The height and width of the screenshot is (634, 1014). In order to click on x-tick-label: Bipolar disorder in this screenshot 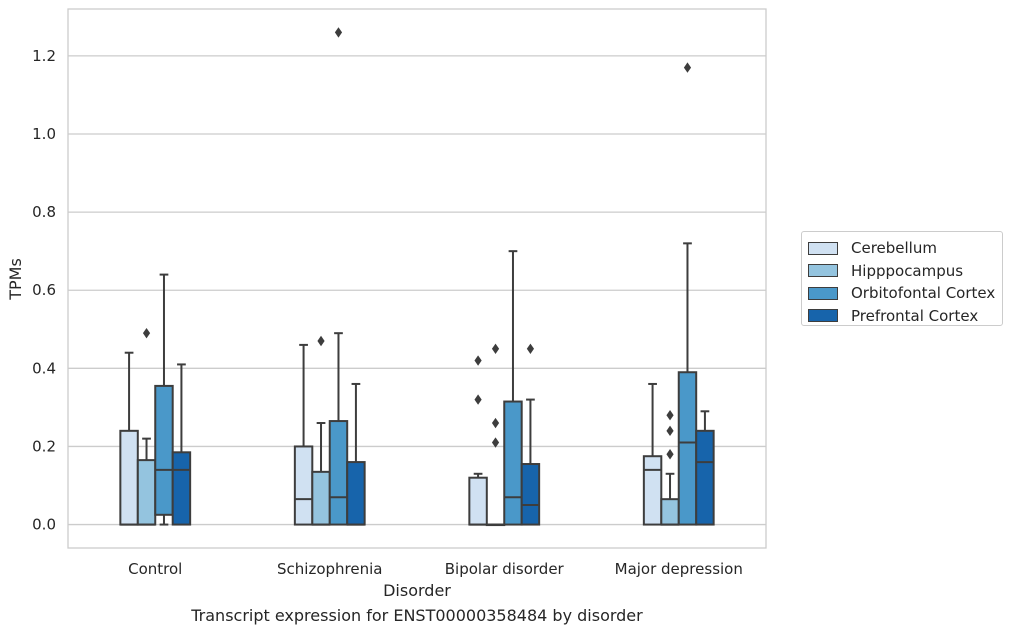, I will do `click(505, 569)`.